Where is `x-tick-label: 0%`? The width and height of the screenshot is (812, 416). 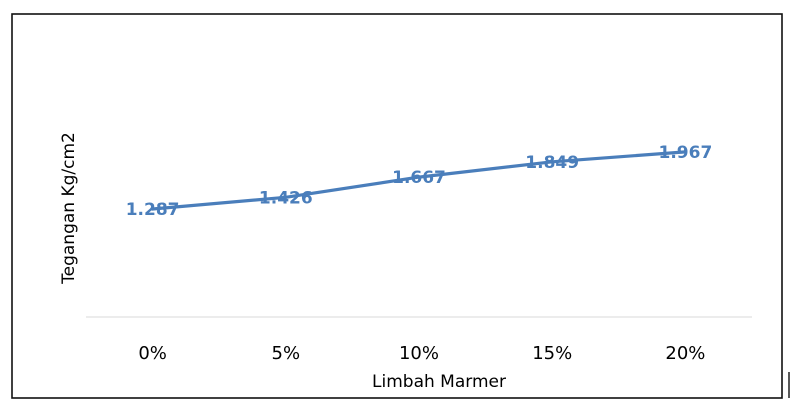 x-tick-label: 0% is located at coordinates (152, 353).